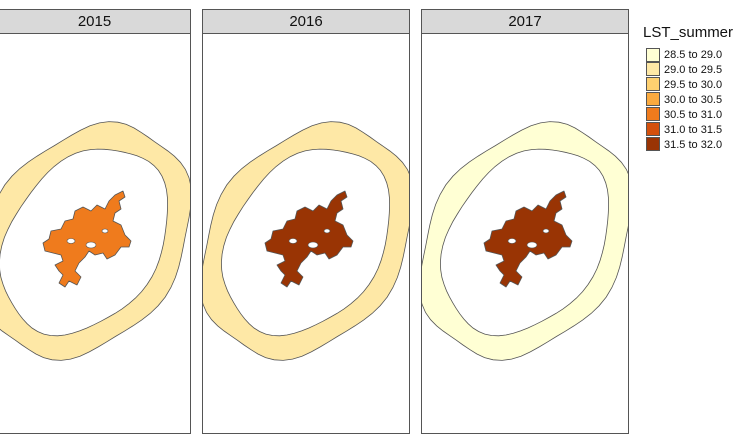 The width and height of the screenshot is (739, 444). I want to click on legend-entry: 31.0 to 31.5, so click(686, 129).